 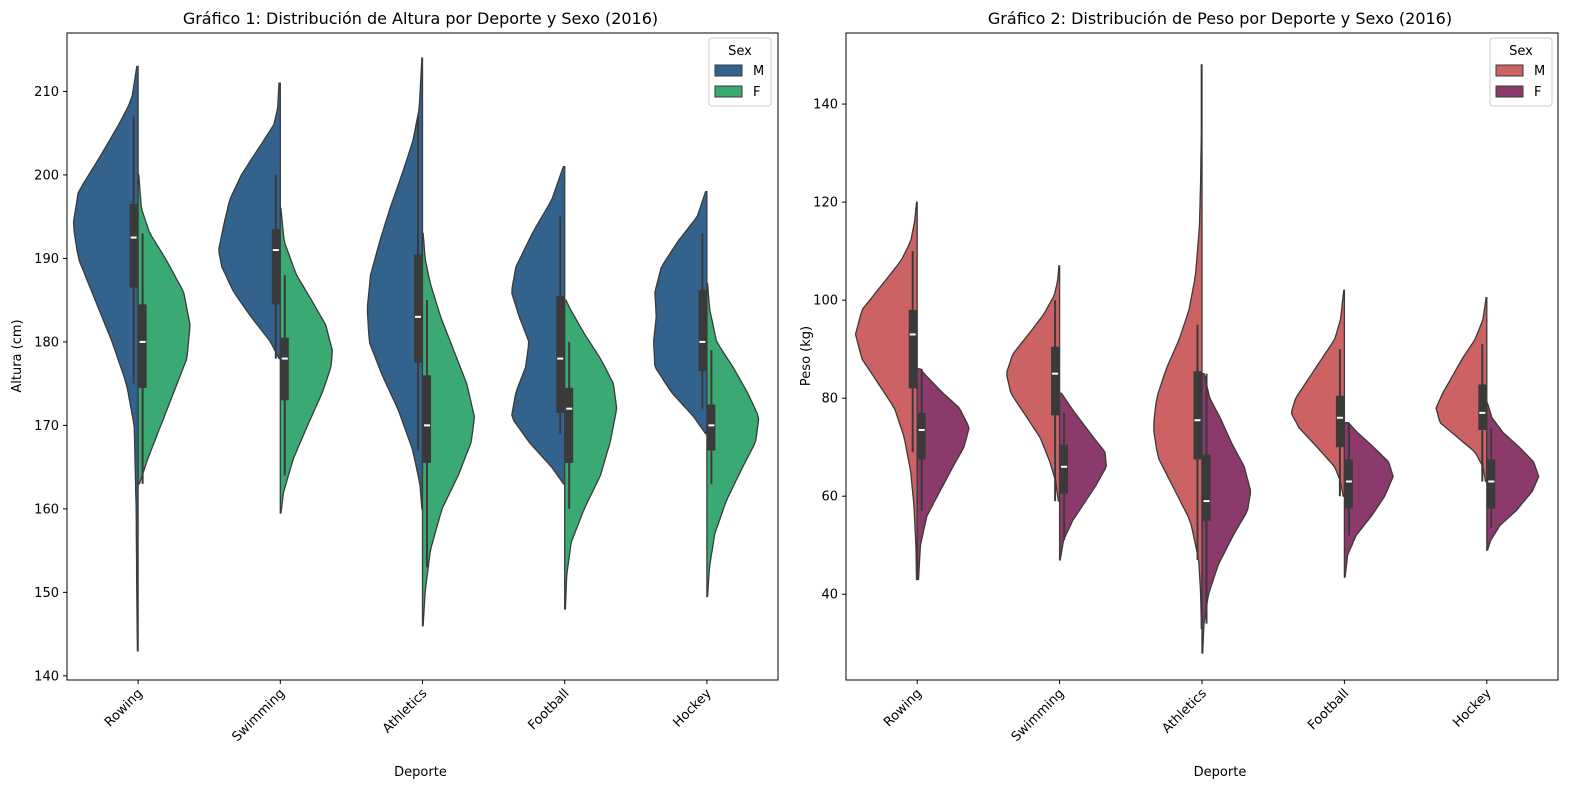 I want to click on y-axis-label: Peso (kg), so click(x=806, y=356).